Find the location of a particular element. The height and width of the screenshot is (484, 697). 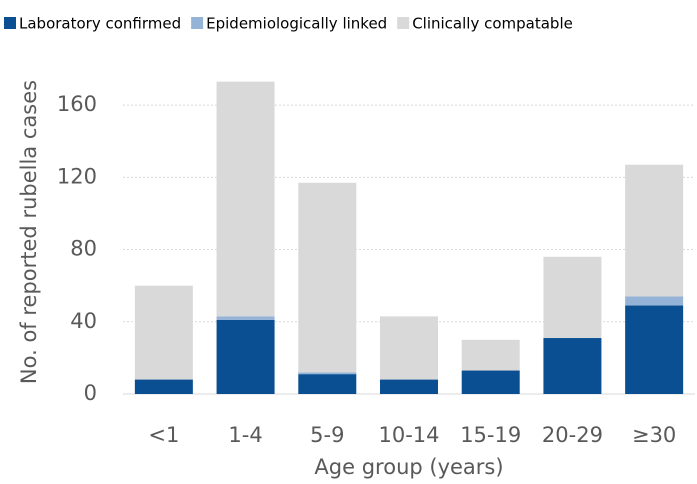

x-tick-label: 10-14 is located at coordinates (408, 435).